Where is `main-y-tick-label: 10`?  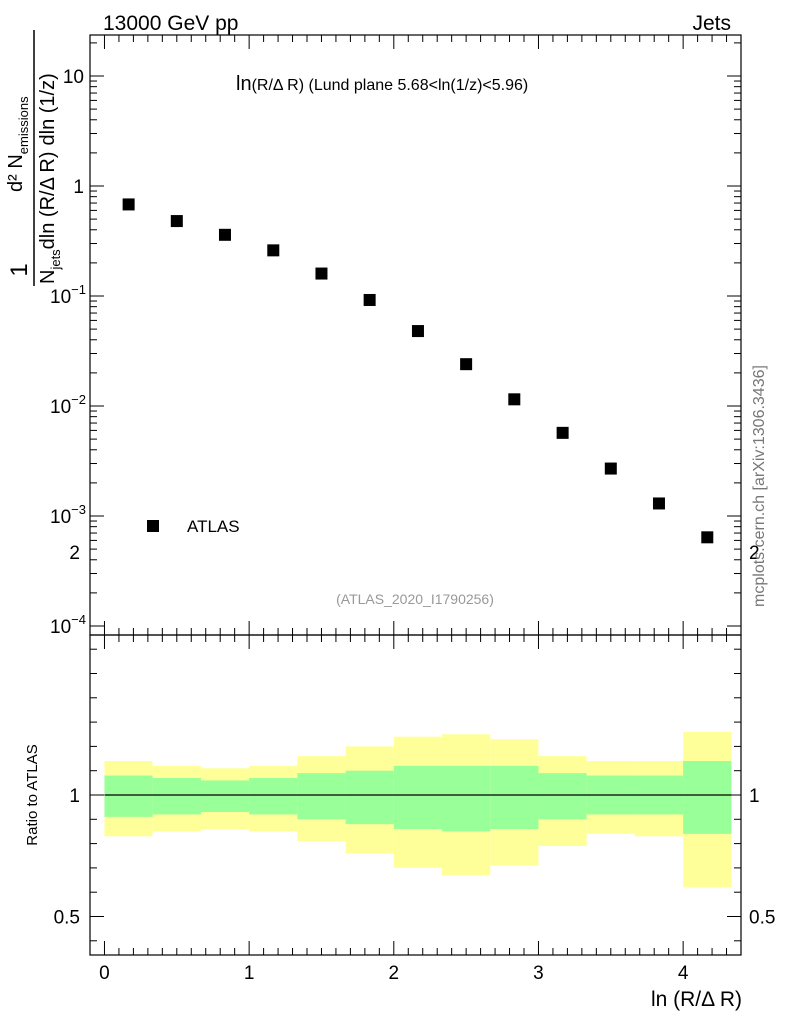 main-y-tick-label: 10 is located at coordinates (73, 77).